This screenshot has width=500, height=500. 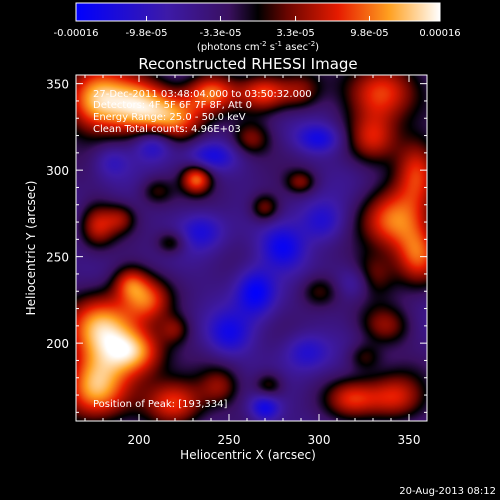 I want to click on colorbar-tick-label: -9.8e-05, so click(x=147, y=33).